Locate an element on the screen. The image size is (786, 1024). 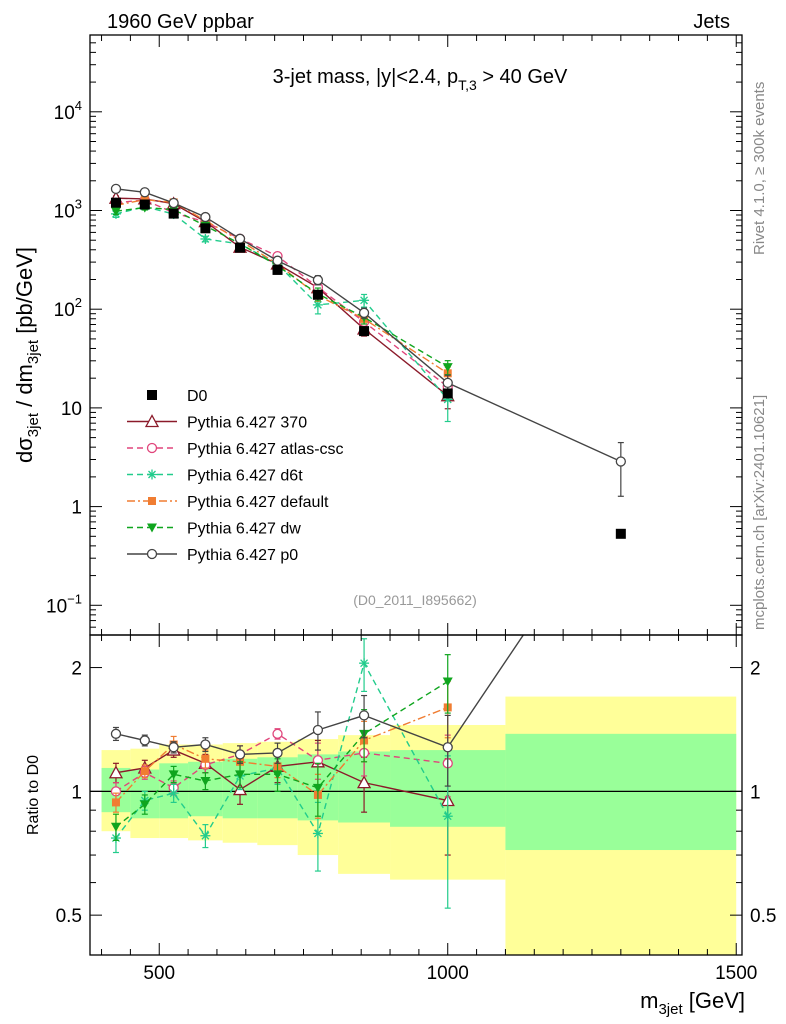
y-tick-label-1: 1 is located at coordinates (76, 508).